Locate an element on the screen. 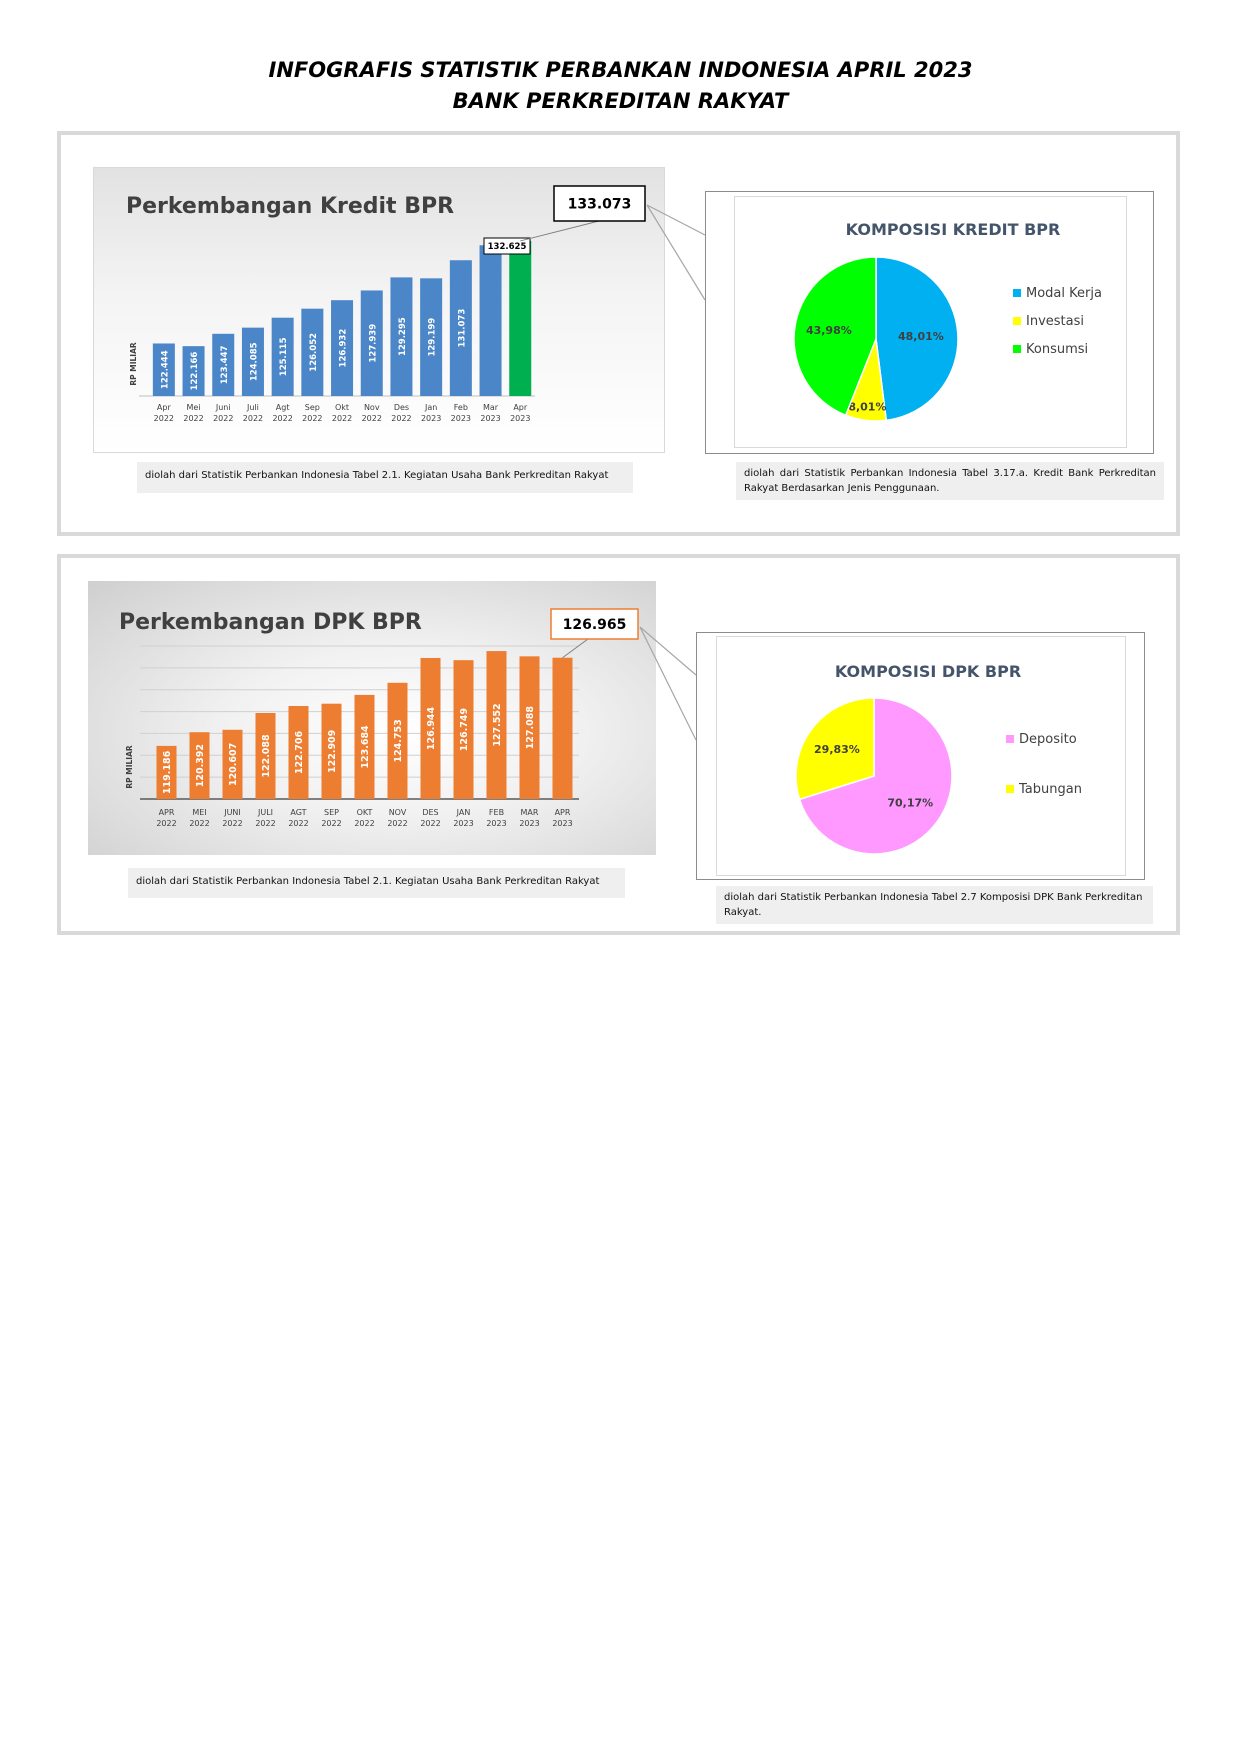 This screenshot has height=1755, width=1241. category-label: Juni is located at coordinates (223, 407).